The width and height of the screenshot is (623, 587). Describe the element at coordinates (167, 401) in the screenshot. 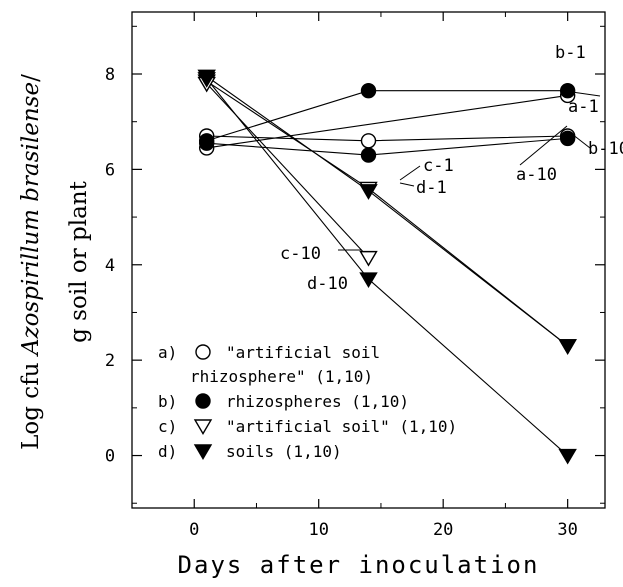

I see `legend-letter: b)` at that location.